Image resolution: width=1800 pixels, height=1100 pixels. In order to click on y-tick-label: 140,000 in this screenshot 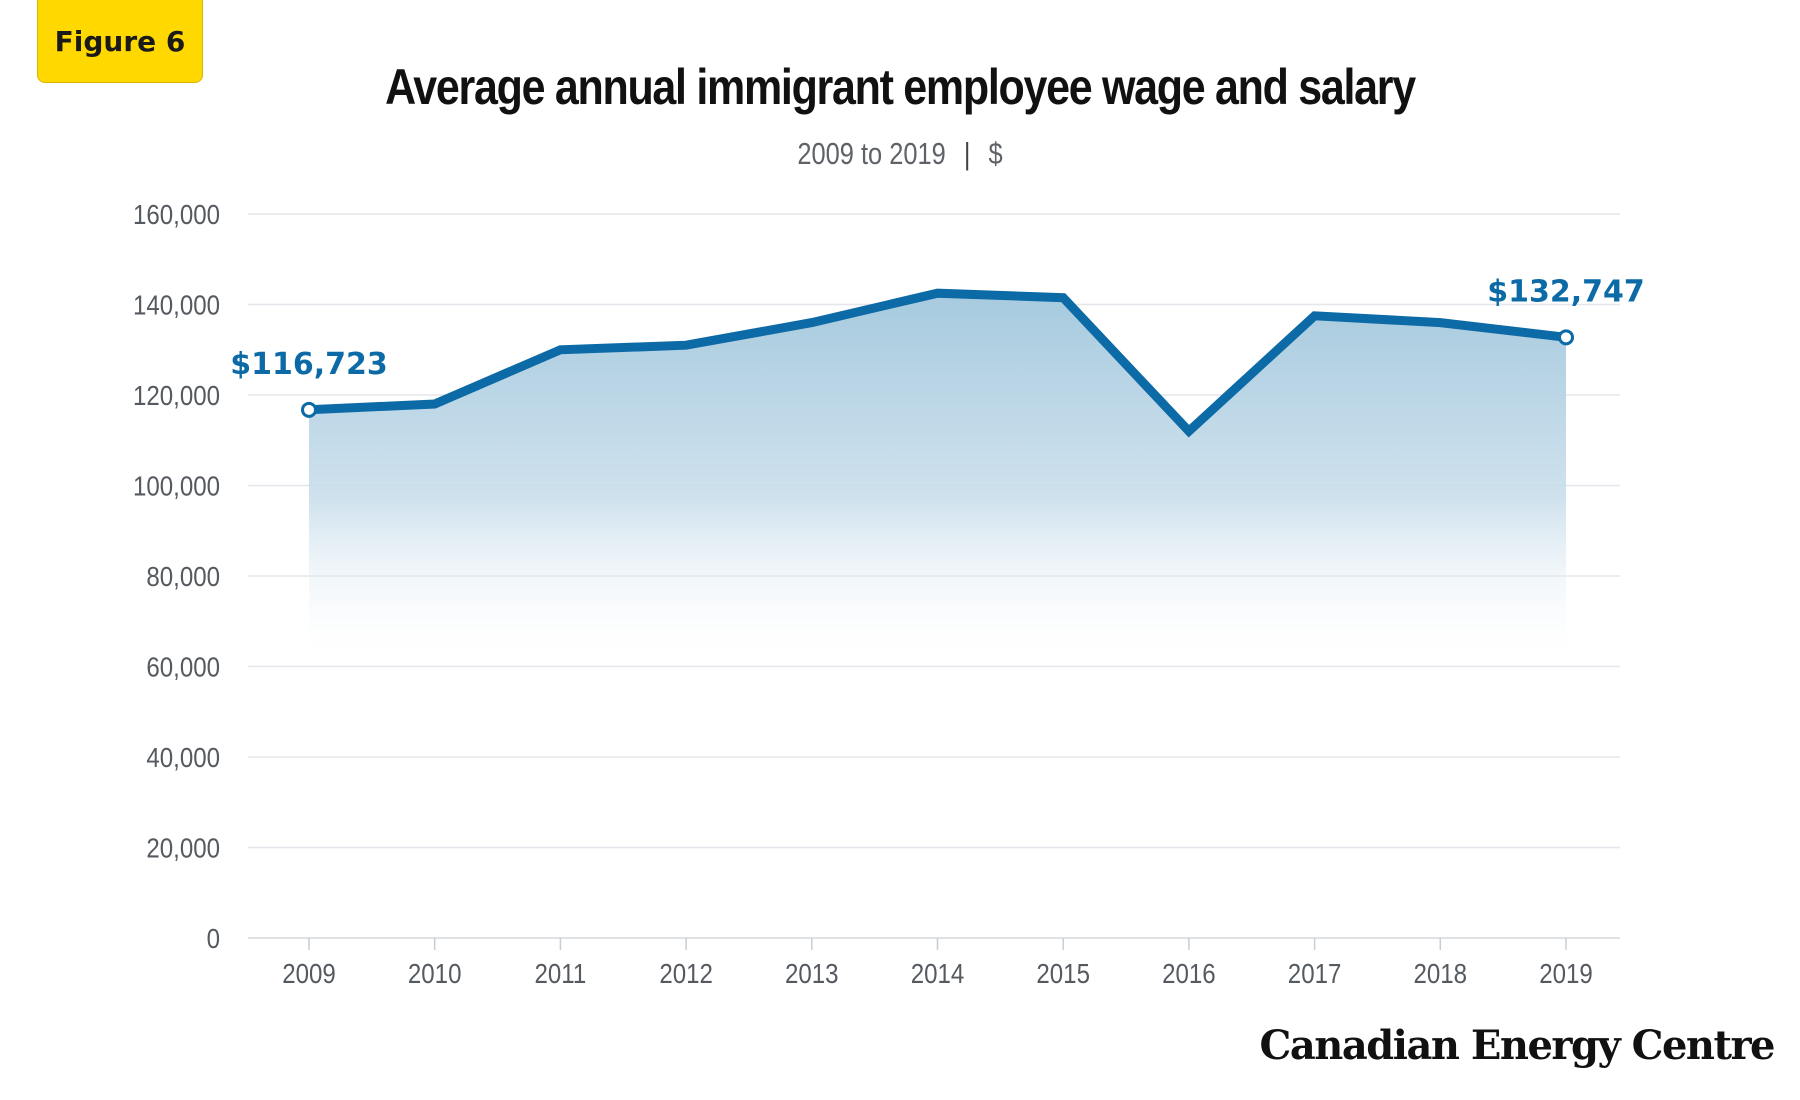, I will do `click(176, 305)`.